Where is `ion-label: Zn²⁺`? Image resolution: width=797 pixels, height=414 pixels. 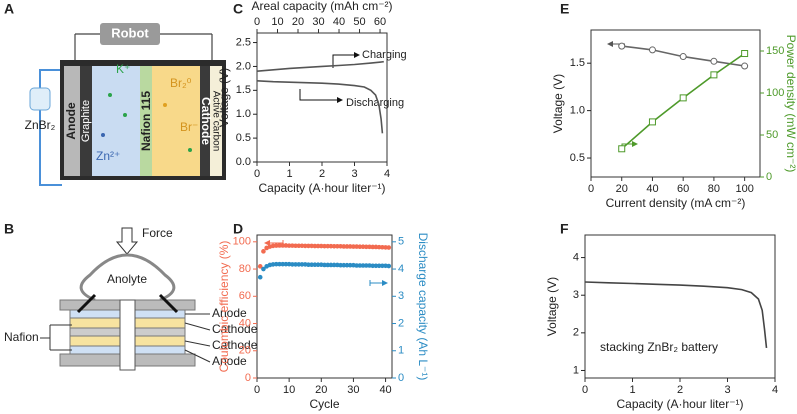 ion-label: Zn²⁺ is located at coordinates (108, 156).